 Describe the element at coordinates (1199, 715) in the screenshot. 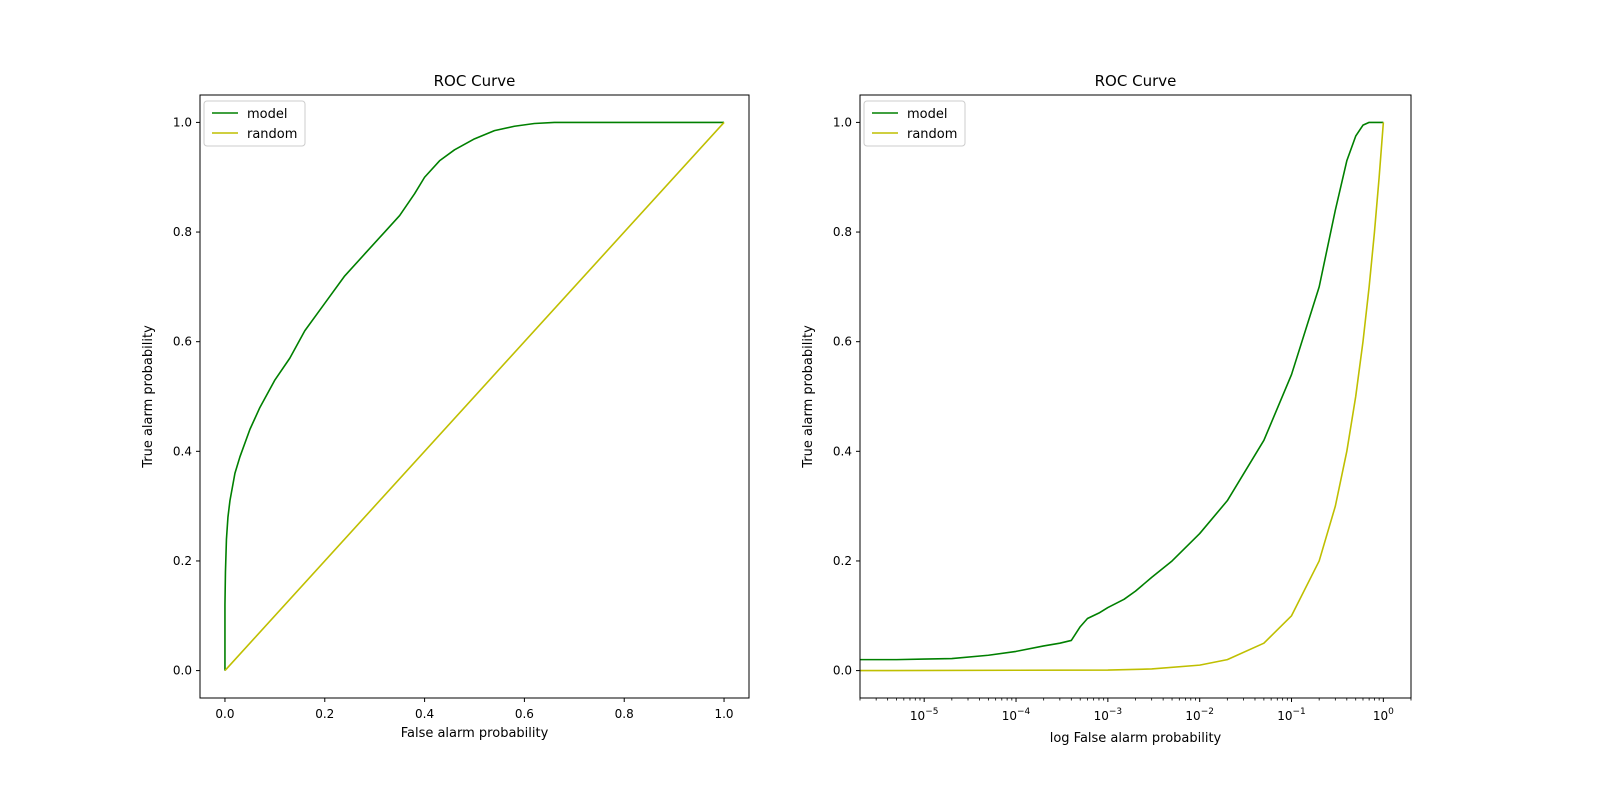

I see `x-tick-label: 10⁻²` at that location.